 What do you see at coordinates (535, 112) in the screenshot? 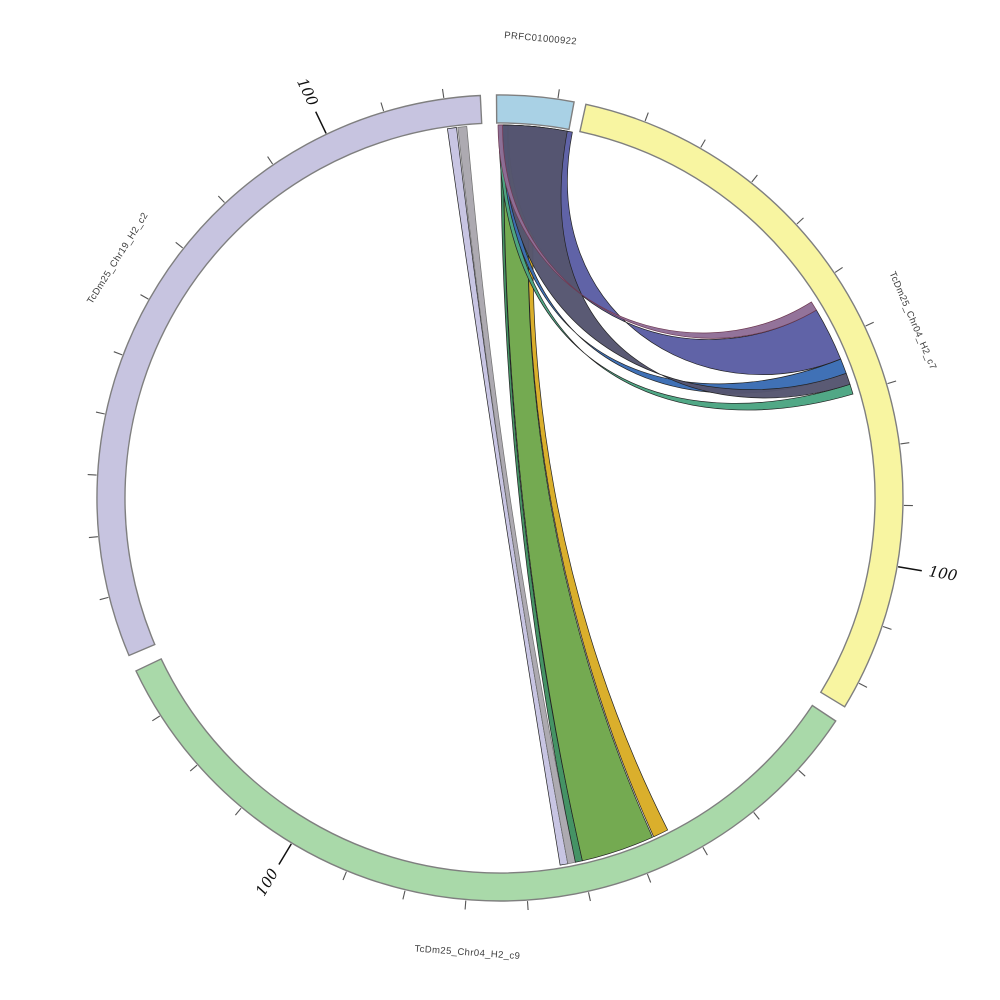
I see `segment-arc-prfc` at bounding box center [535, 112].